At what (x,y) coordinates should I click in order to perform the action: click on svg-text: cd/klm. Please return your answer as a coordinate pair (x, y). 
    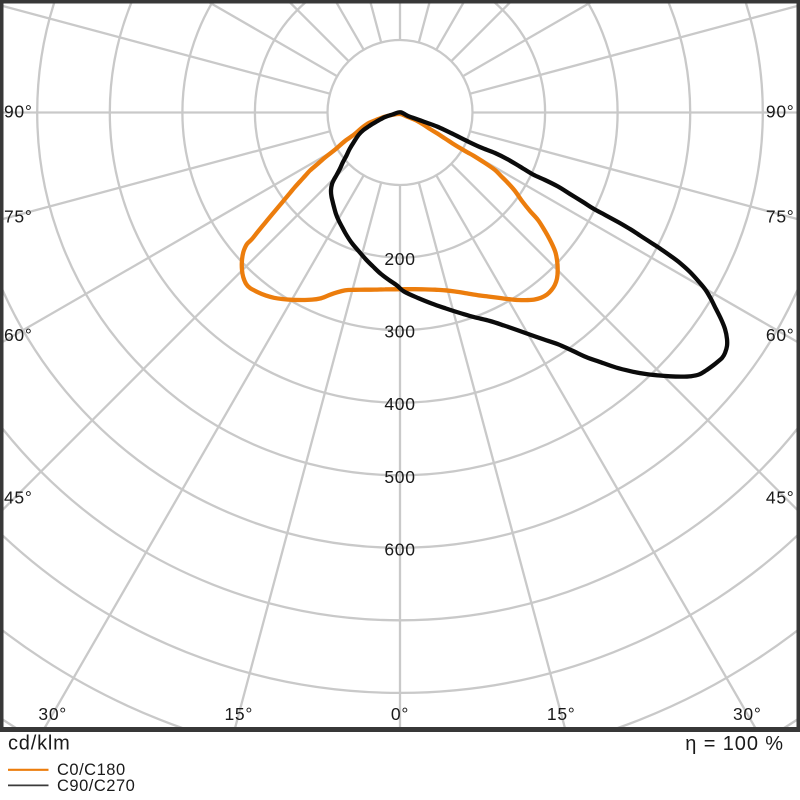
    Looking at the image, I should click on (39, 744).